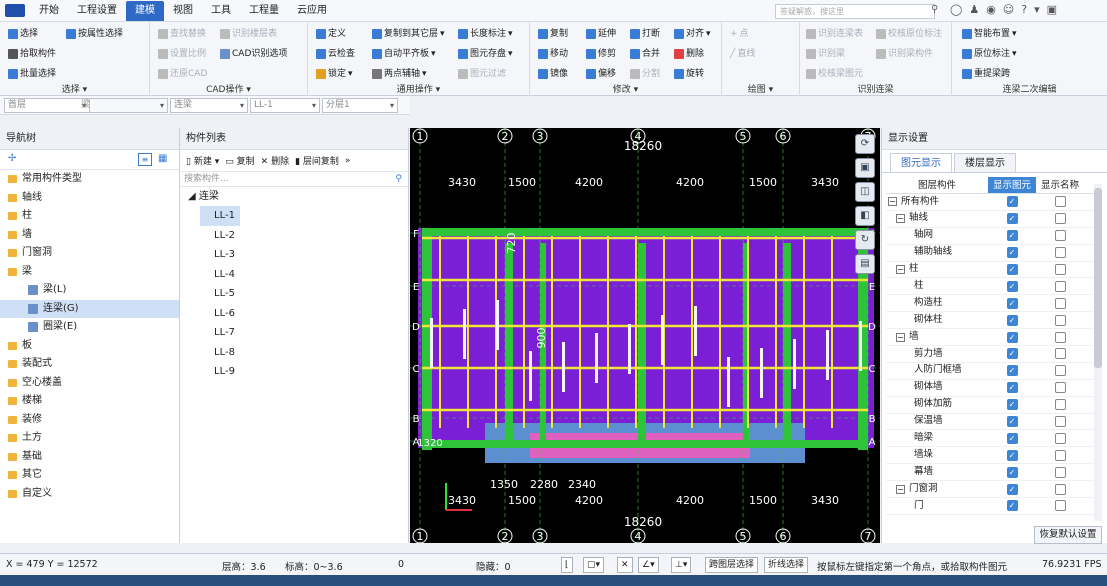  Describe the element at coordinates (89, 216) in the screenshot. I see `nav-item: 柱` at that location.